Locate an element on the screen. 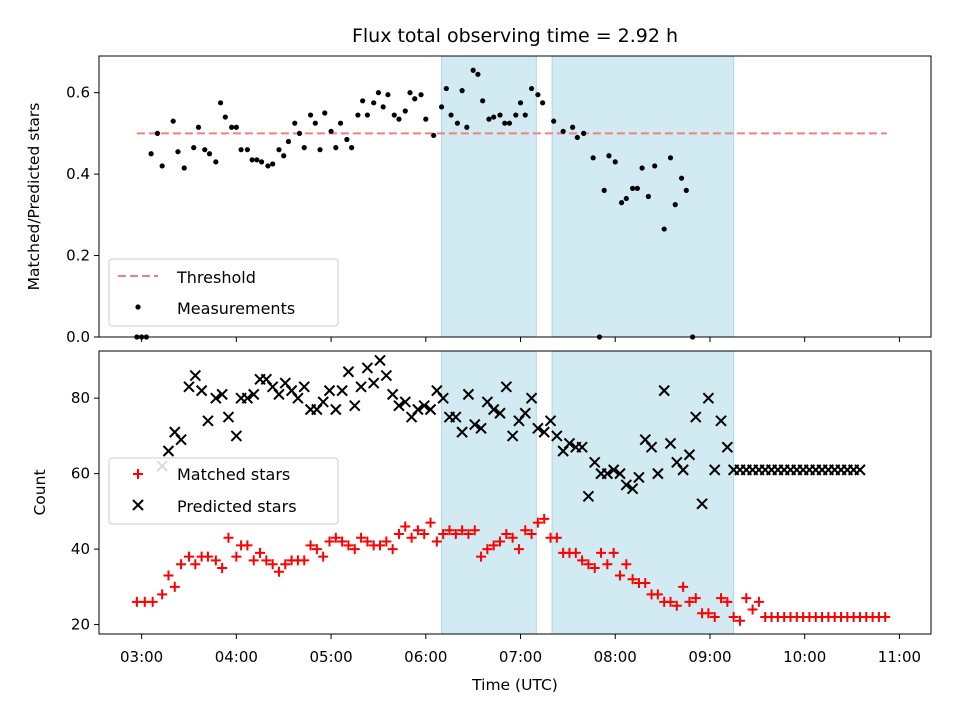 The height and width of the screenshot is (720, 960). y-tick-label: 60 is located at coordinates (80, 474).